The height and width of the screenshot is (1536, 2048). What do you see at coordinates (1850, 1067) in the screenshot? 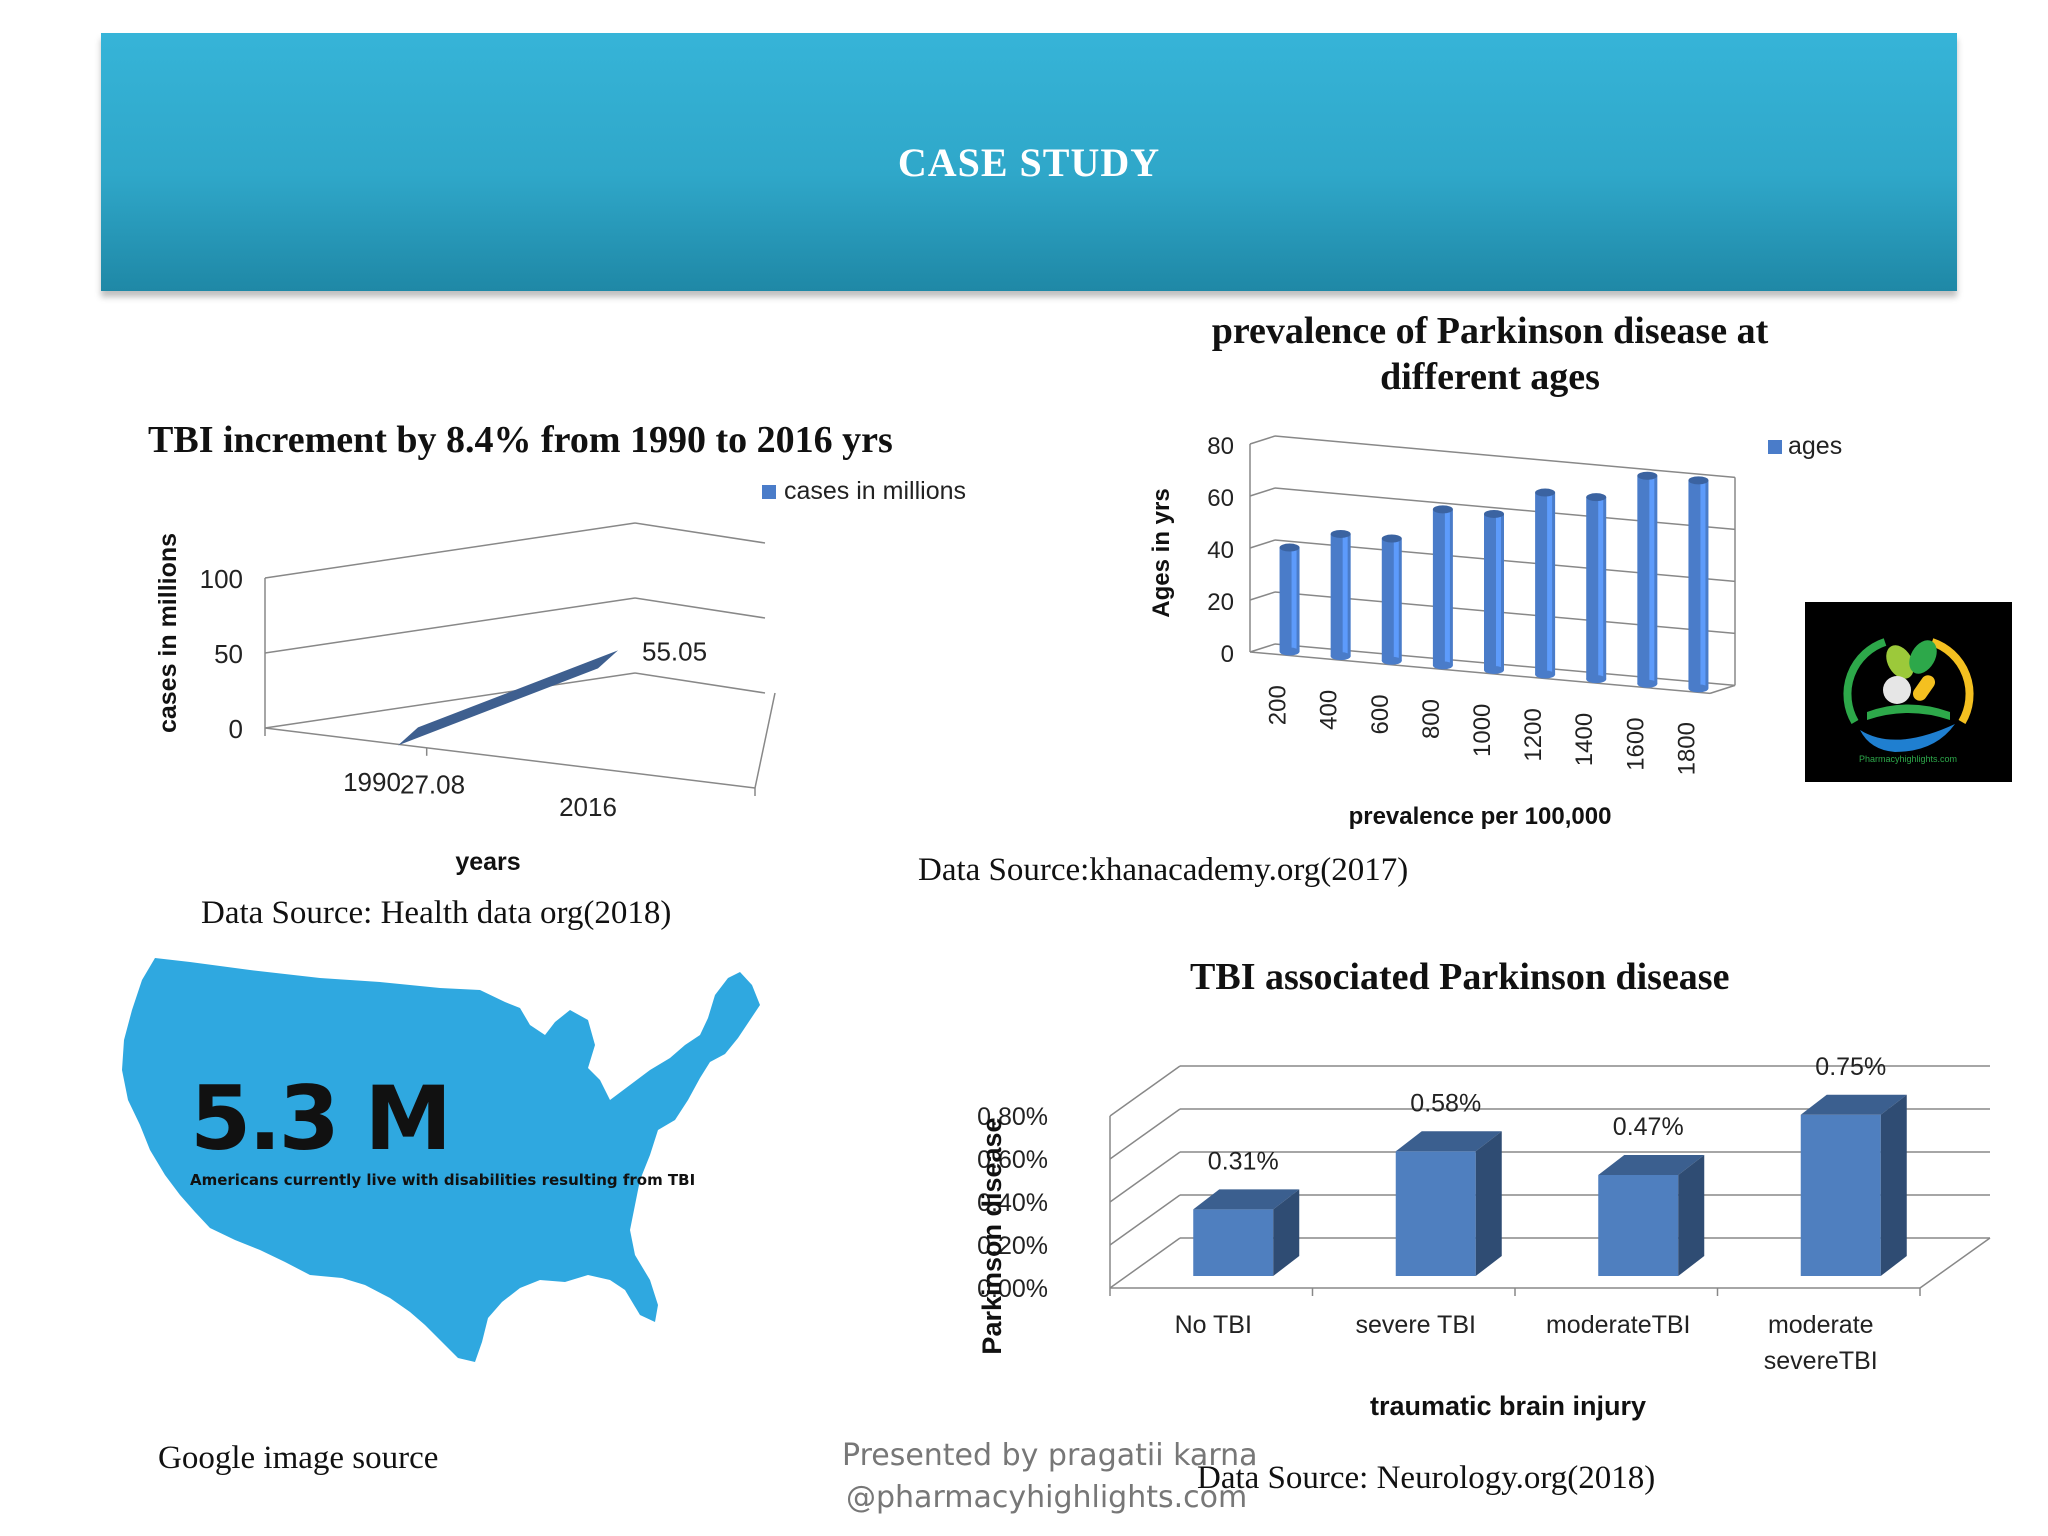
I see `data-label: 0.75%` at bounding box center [1850, 1067].